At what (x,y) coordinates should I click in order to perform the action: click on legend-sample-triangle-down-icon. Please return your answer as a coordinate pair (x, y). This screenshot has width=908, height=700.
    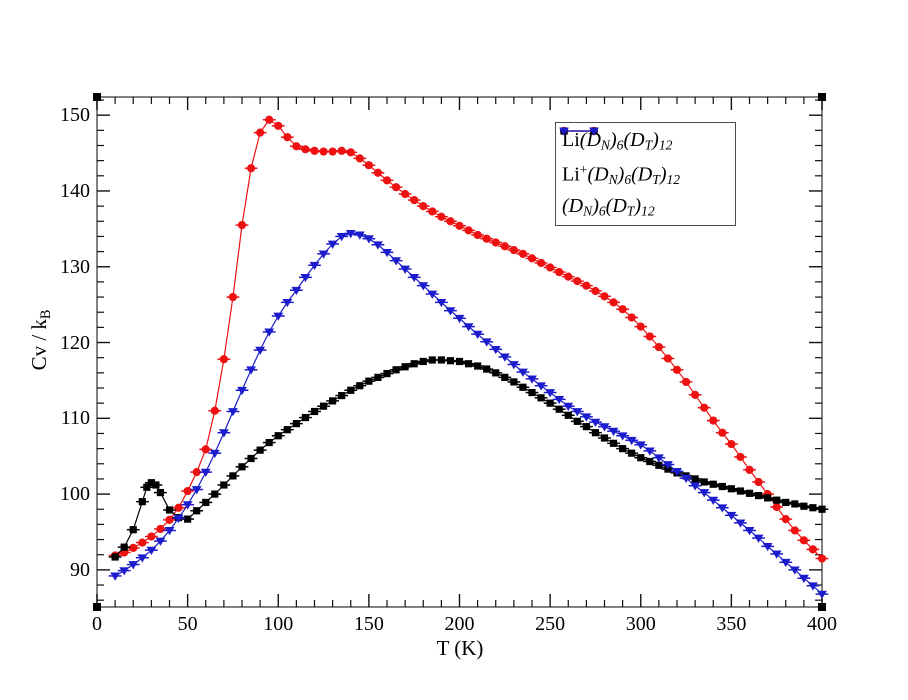
    Looking at the image, I should click on (579, 131).